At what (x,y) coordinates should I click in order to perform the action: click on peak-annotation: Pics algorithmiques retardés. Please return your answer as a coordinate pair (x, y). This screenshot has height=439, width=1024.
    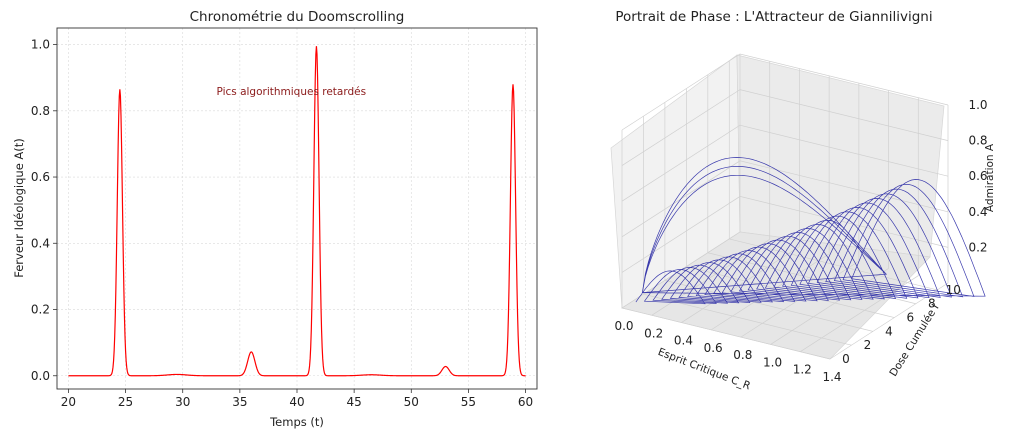
    Looking at the image, I should click on (291, 92).